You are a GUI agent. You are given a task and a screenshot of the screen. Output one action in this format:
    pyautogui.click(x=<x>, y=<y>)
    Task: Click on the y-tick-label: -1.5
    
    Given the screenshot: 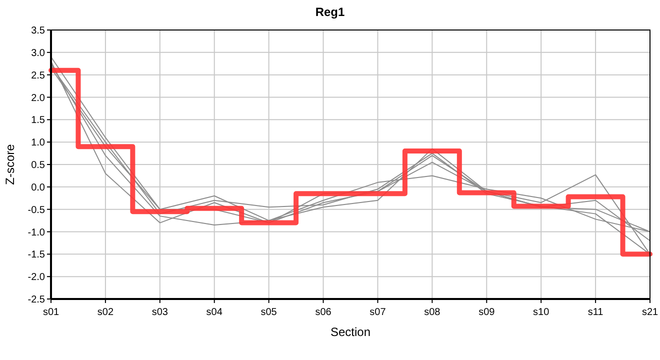 What is the action you would take?
    pyautogui.click(x=37, y=255)
    